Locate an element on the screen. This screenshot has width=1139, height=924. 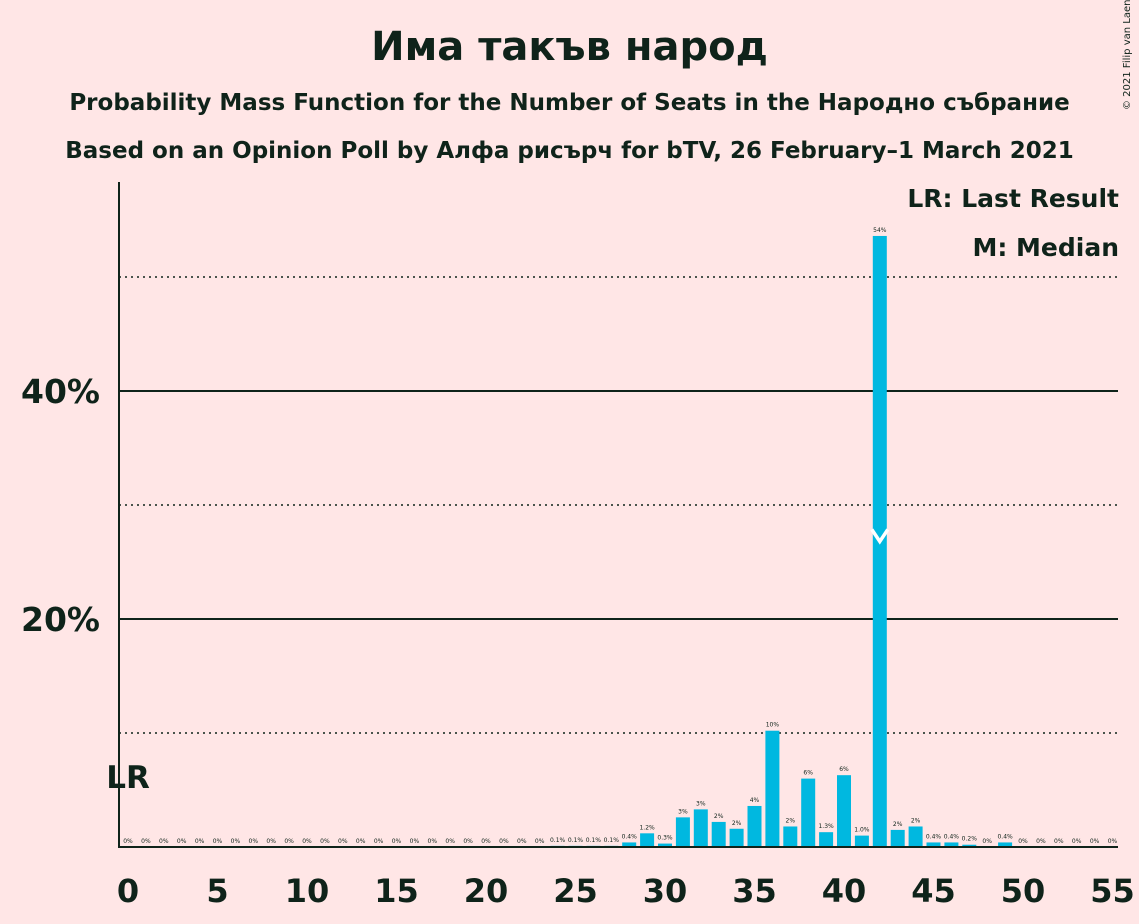
data-label: 10% is located at coordinates (773, 725).